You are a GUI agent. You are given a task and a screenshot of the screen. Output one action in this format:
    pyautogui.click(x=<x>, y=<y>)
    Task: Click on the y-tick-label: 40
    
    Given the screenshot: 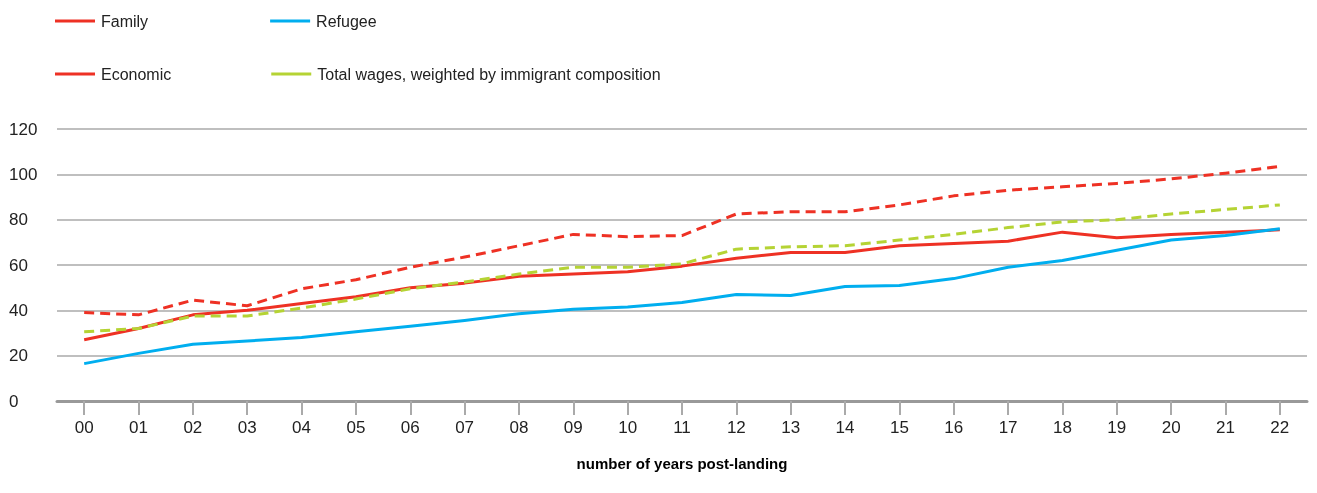 What is the action you would take?
    pyautogui.click(x=18, y=310)
    